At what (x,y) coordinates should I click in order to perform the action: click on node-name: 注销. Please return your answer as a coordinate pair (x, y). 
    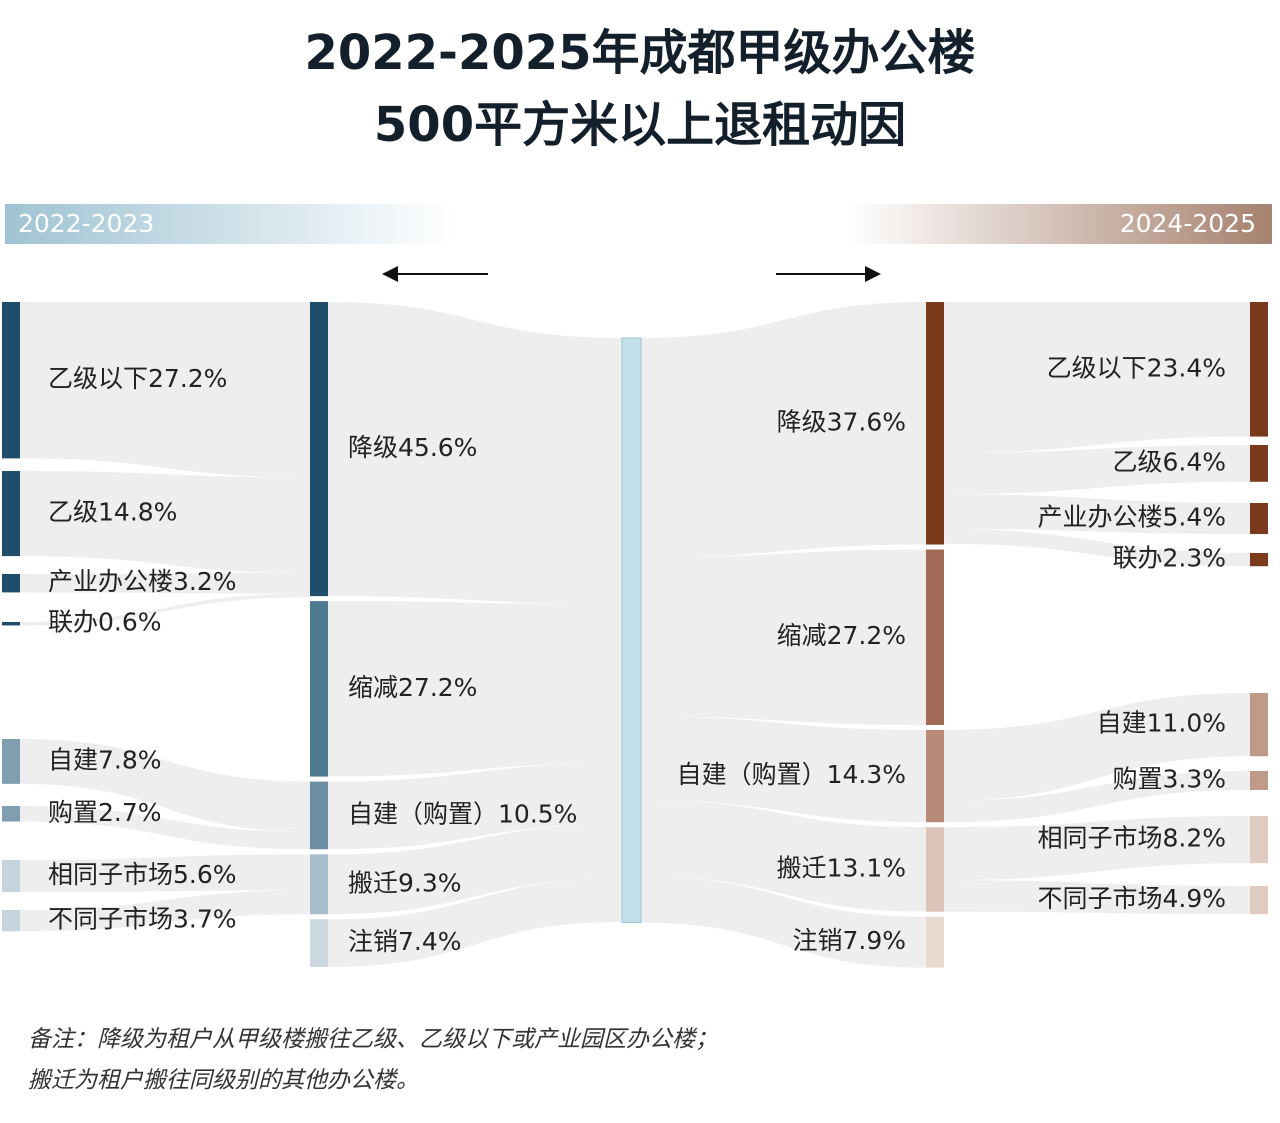
    Looking at the image, I should click on (373, 941).